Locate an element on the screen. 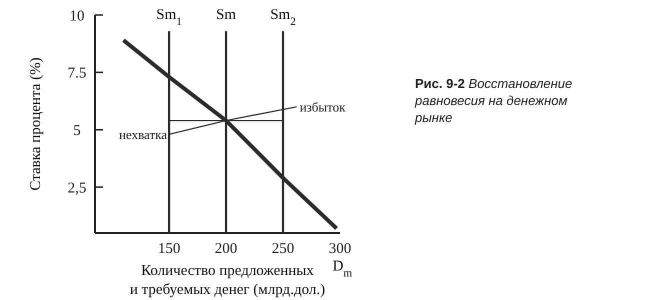 This screenshot has height=300, width=666. text: D$_{m}$ is located at coordinates (342, 269).